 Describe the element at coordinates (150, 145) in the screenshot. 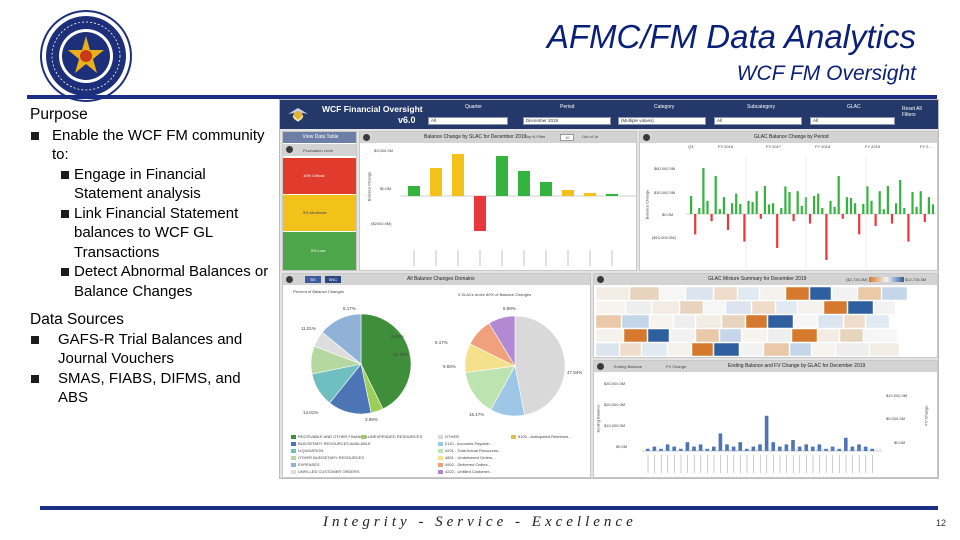

I see `purpose-item: Enable the WCF FM community to:` at that location.